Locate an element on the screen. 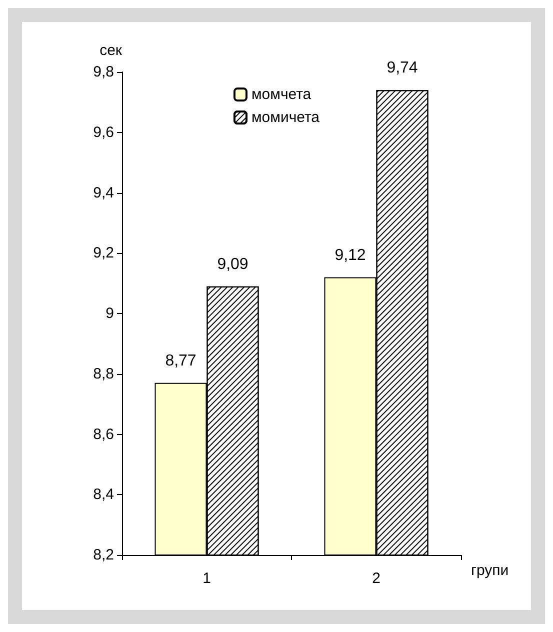 The image size is (553, 632). data-label: 9,09 is located at coordinates (232, 264).